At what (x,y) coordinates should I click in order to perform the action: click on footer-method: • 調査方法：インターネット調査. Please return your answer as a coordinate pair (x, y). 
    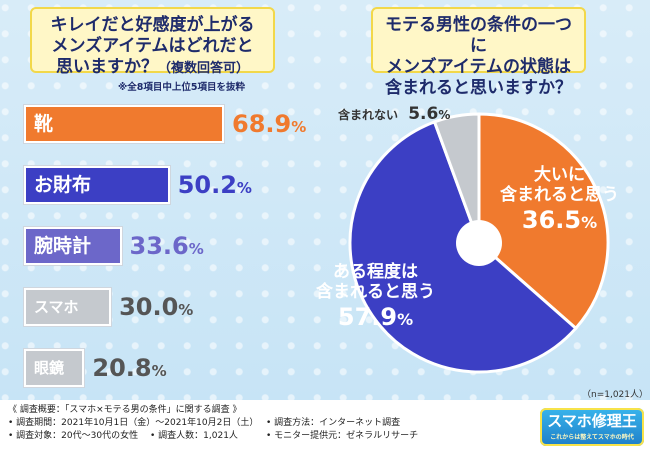
    Looking at the image, I should click on (333, 423).